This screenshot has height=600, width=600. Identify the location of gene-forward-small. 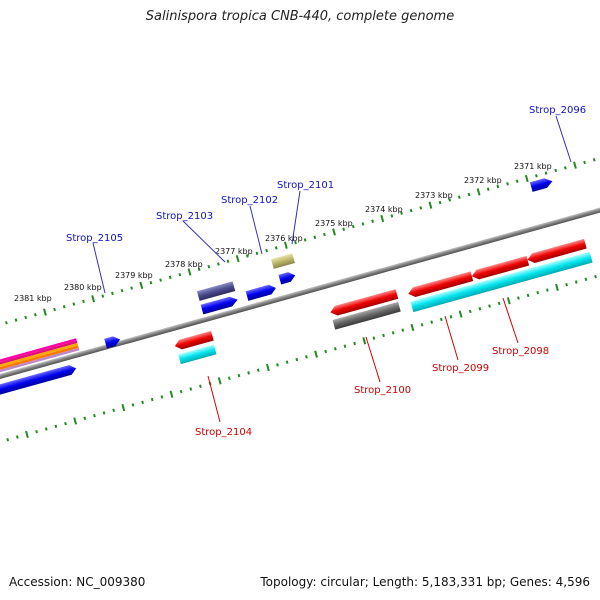
(112, 342).